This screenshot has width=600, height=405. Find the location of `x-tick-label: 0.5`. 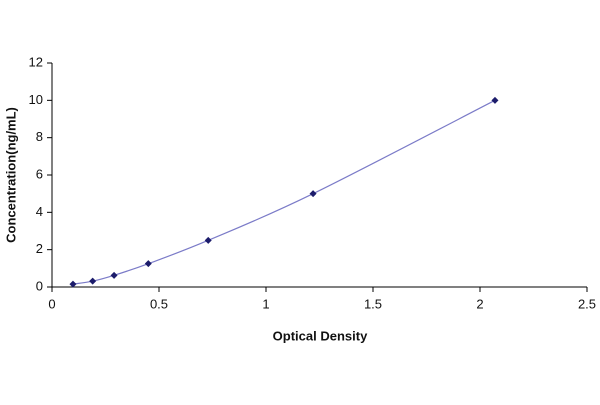

x-tick-label: 0.5 is located at coordinates (159, 303).